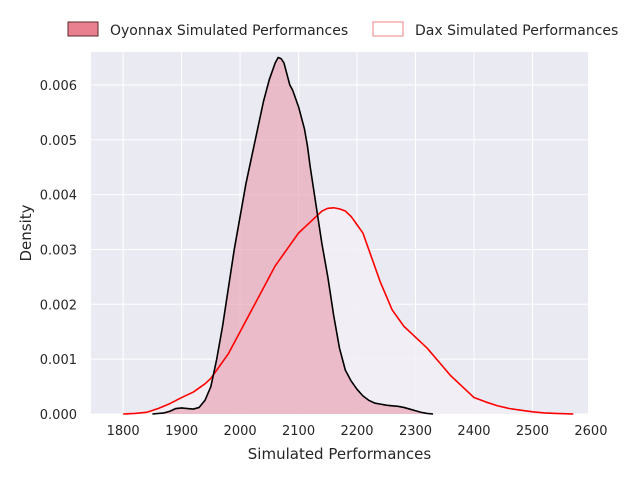 The width and height of the screenshot is (640, 480). I want to click on x-tick-label: 2600, so click(590, 431).